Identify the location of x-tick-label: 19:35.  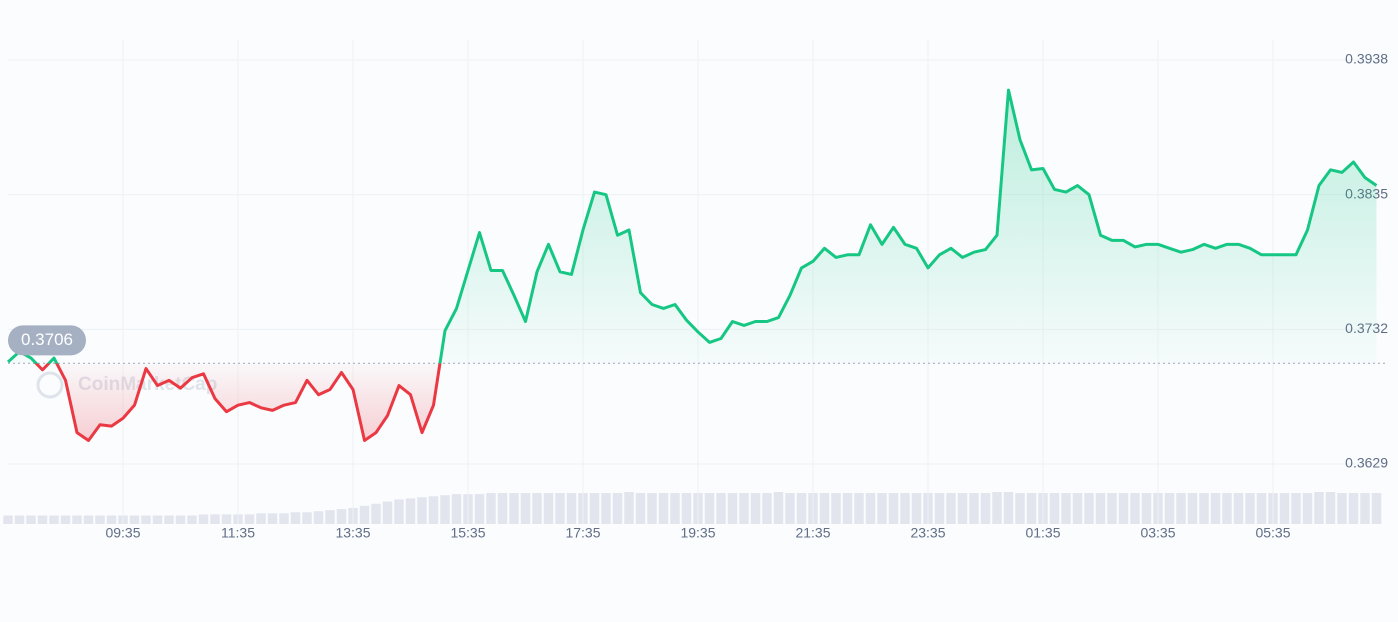
(697, 533).